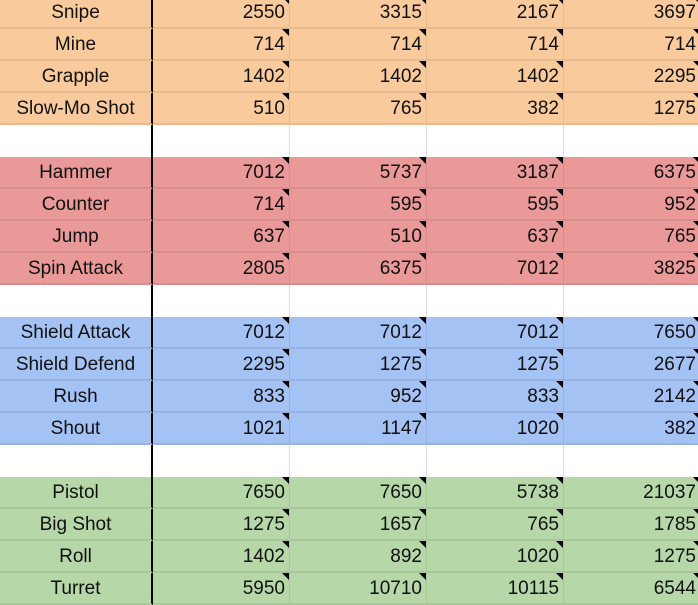 Image resolution: width=698 pixels, height=605 pixels. Describe the element at coordinates (358, 589) in the screenshot. I see `value-cell: 10710` at that location.